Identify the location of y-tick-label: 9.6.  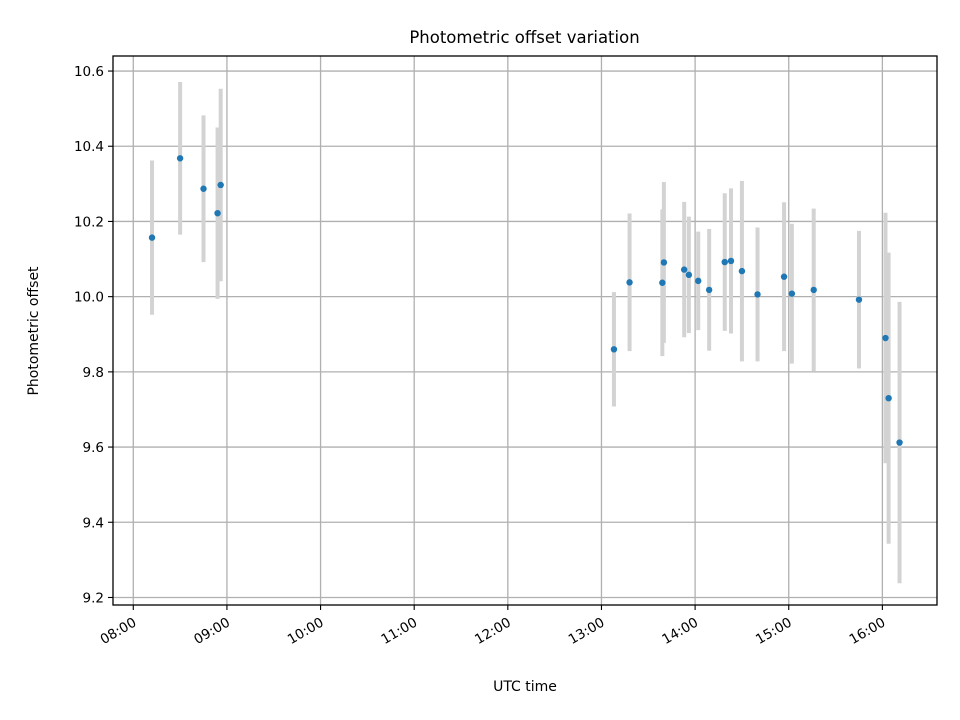
(93, 448).